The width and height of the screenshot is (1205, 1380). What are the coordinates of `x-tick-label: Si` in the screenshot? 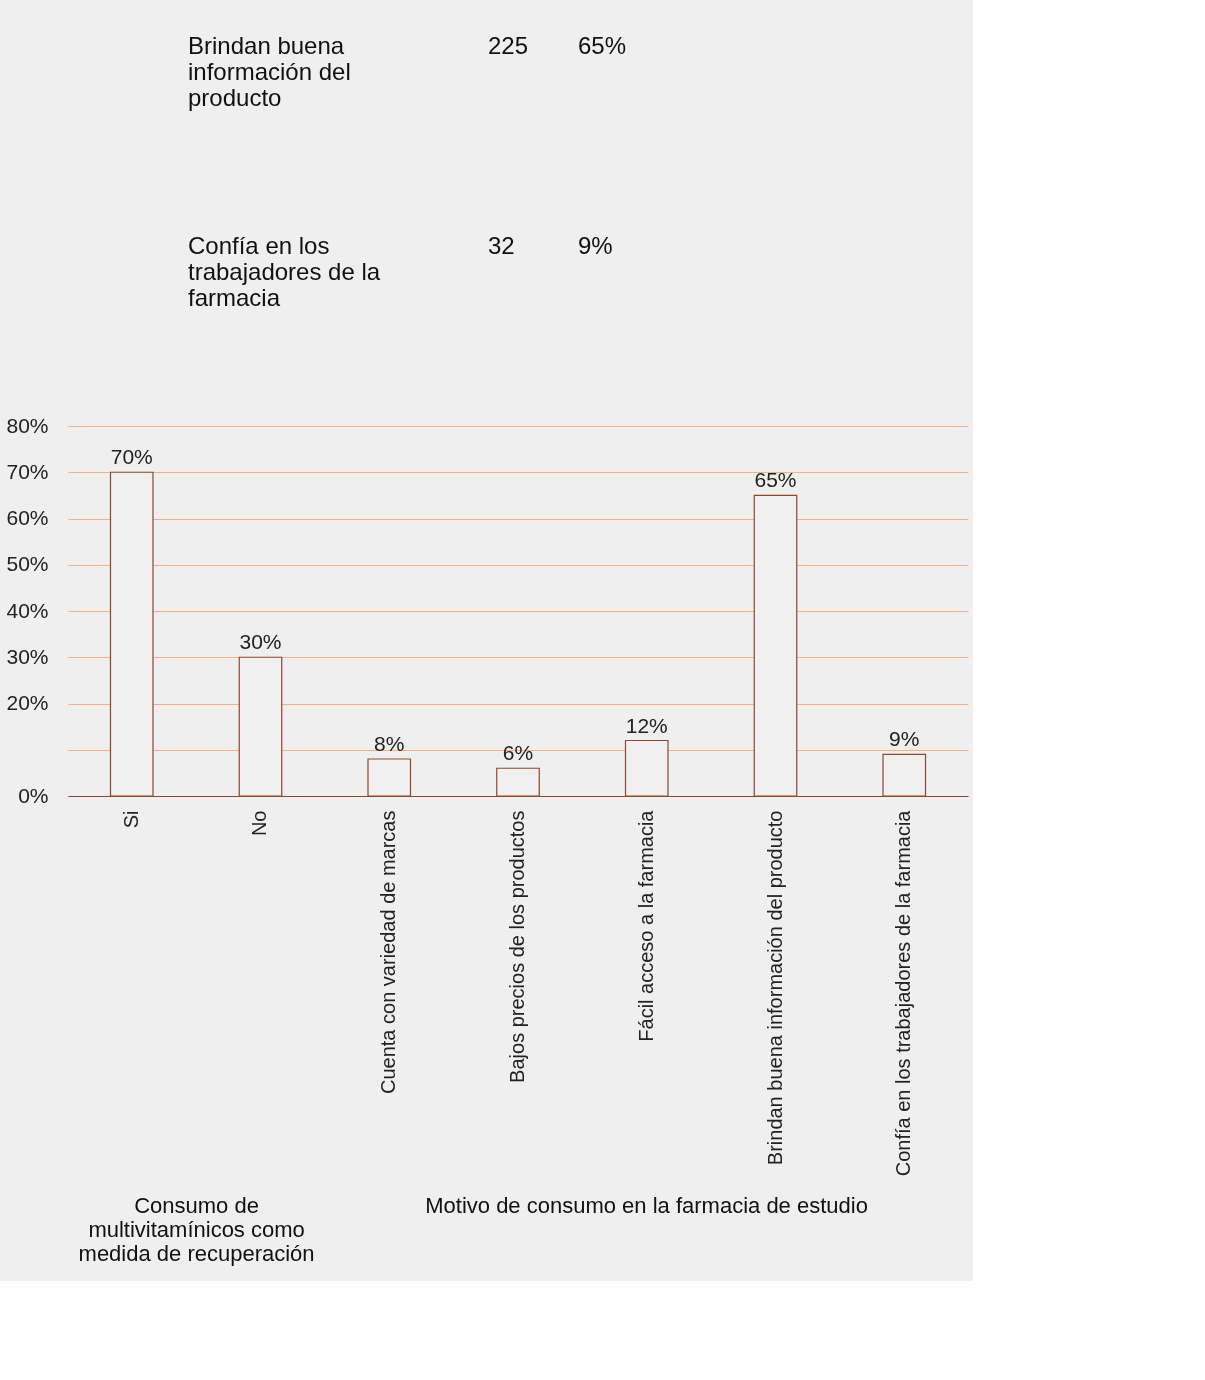 It's located at (130, 819).